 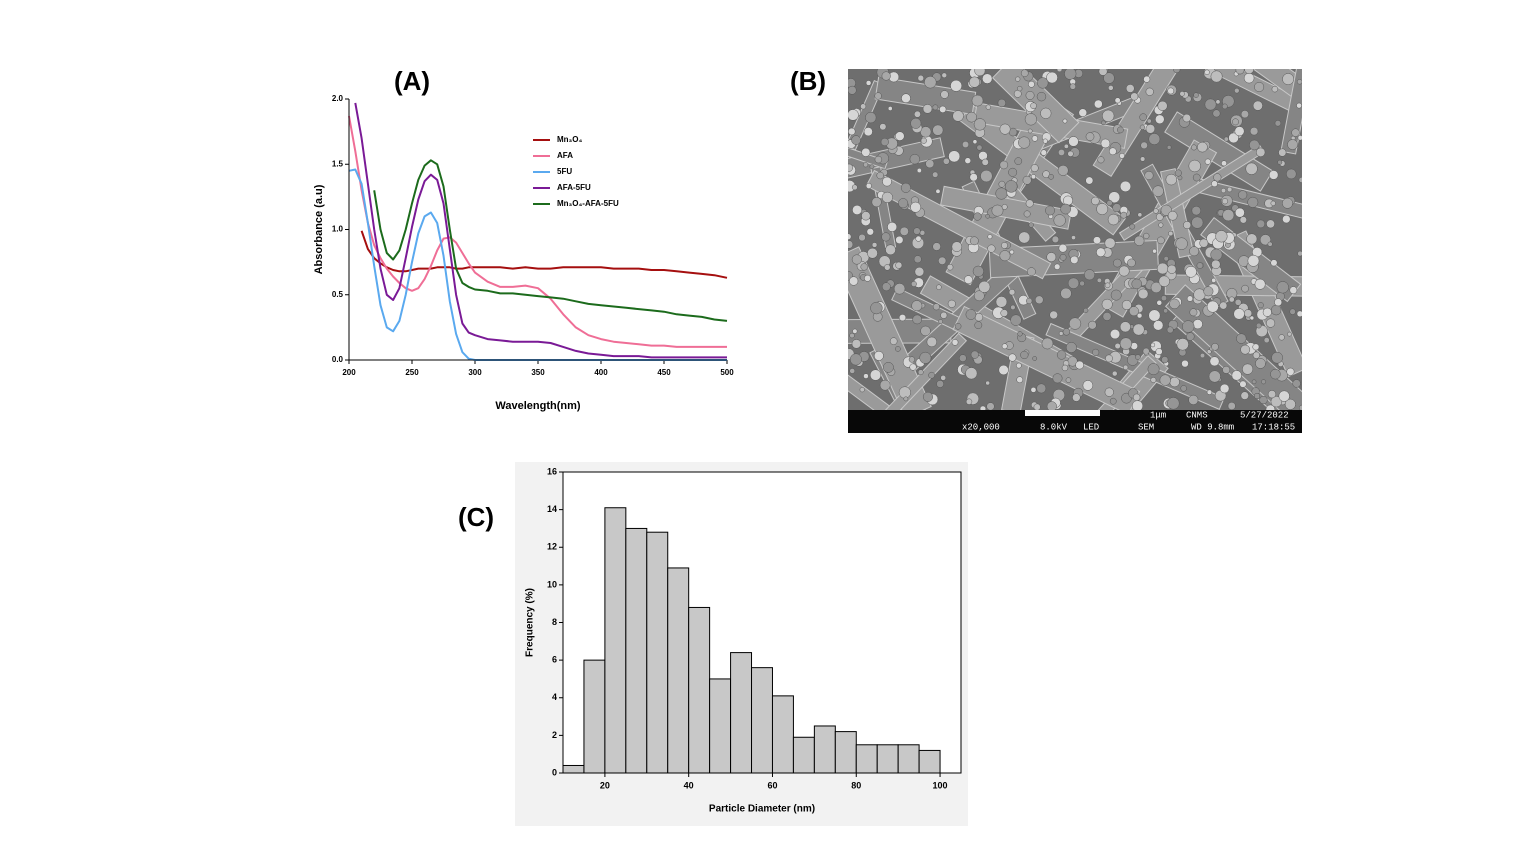 What do you see at coordinates (727, 372) in the screenshot?
I see `x-tick-label: 500` at bounding box center [727, 372].